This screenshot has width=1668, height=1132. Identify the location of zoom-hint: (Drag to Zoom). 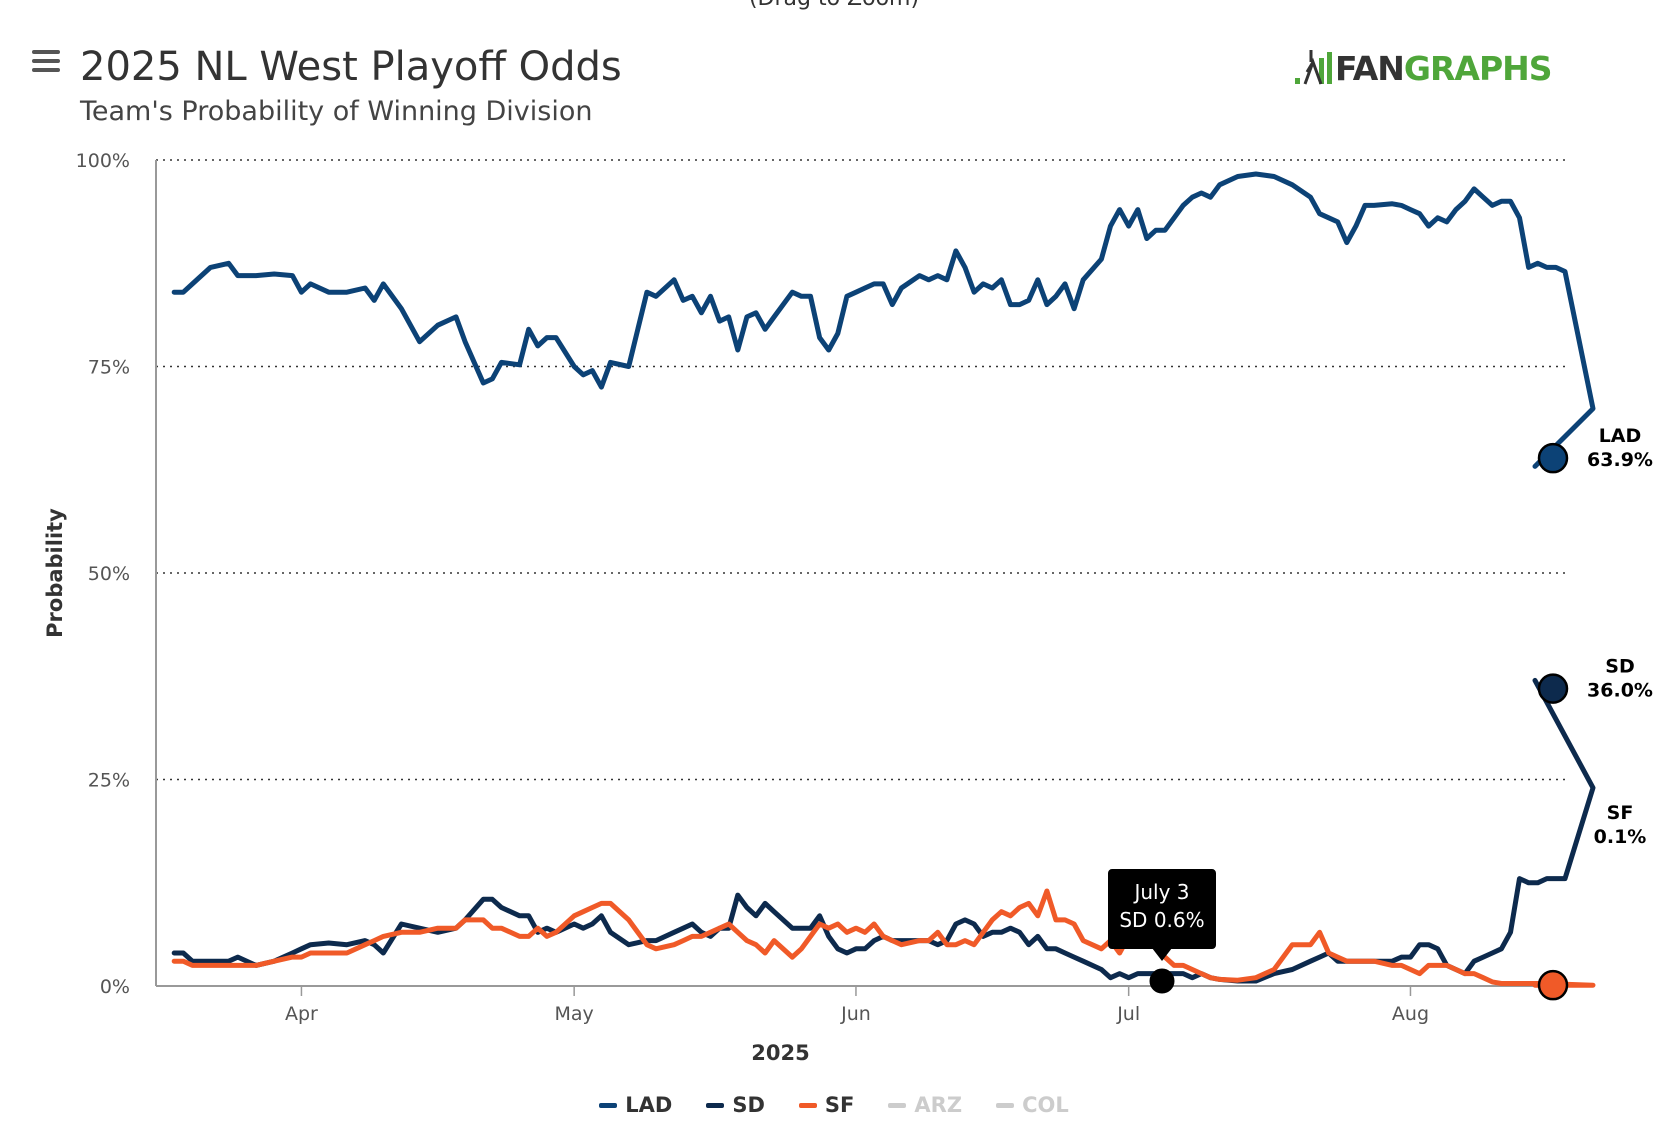
(834, 5).